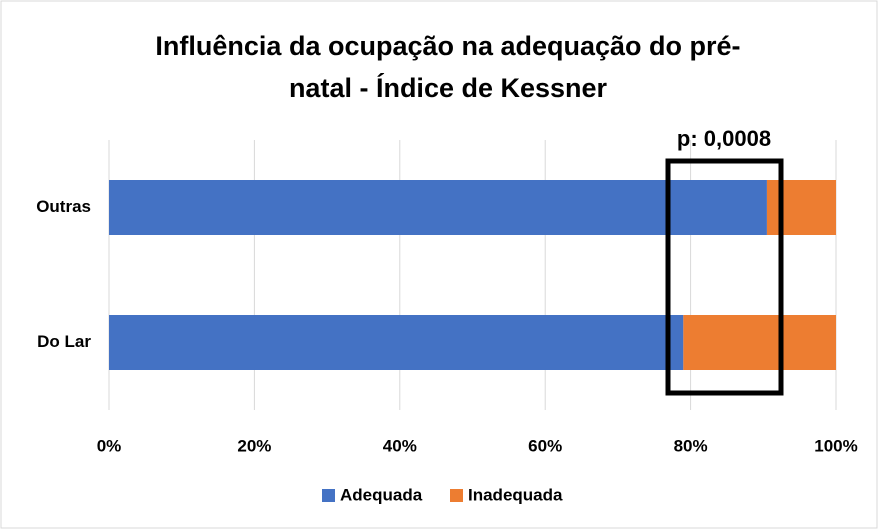 This screenshot has height=530, width=879. I want to click on x-tick-label: 40%, so click(400, 445).